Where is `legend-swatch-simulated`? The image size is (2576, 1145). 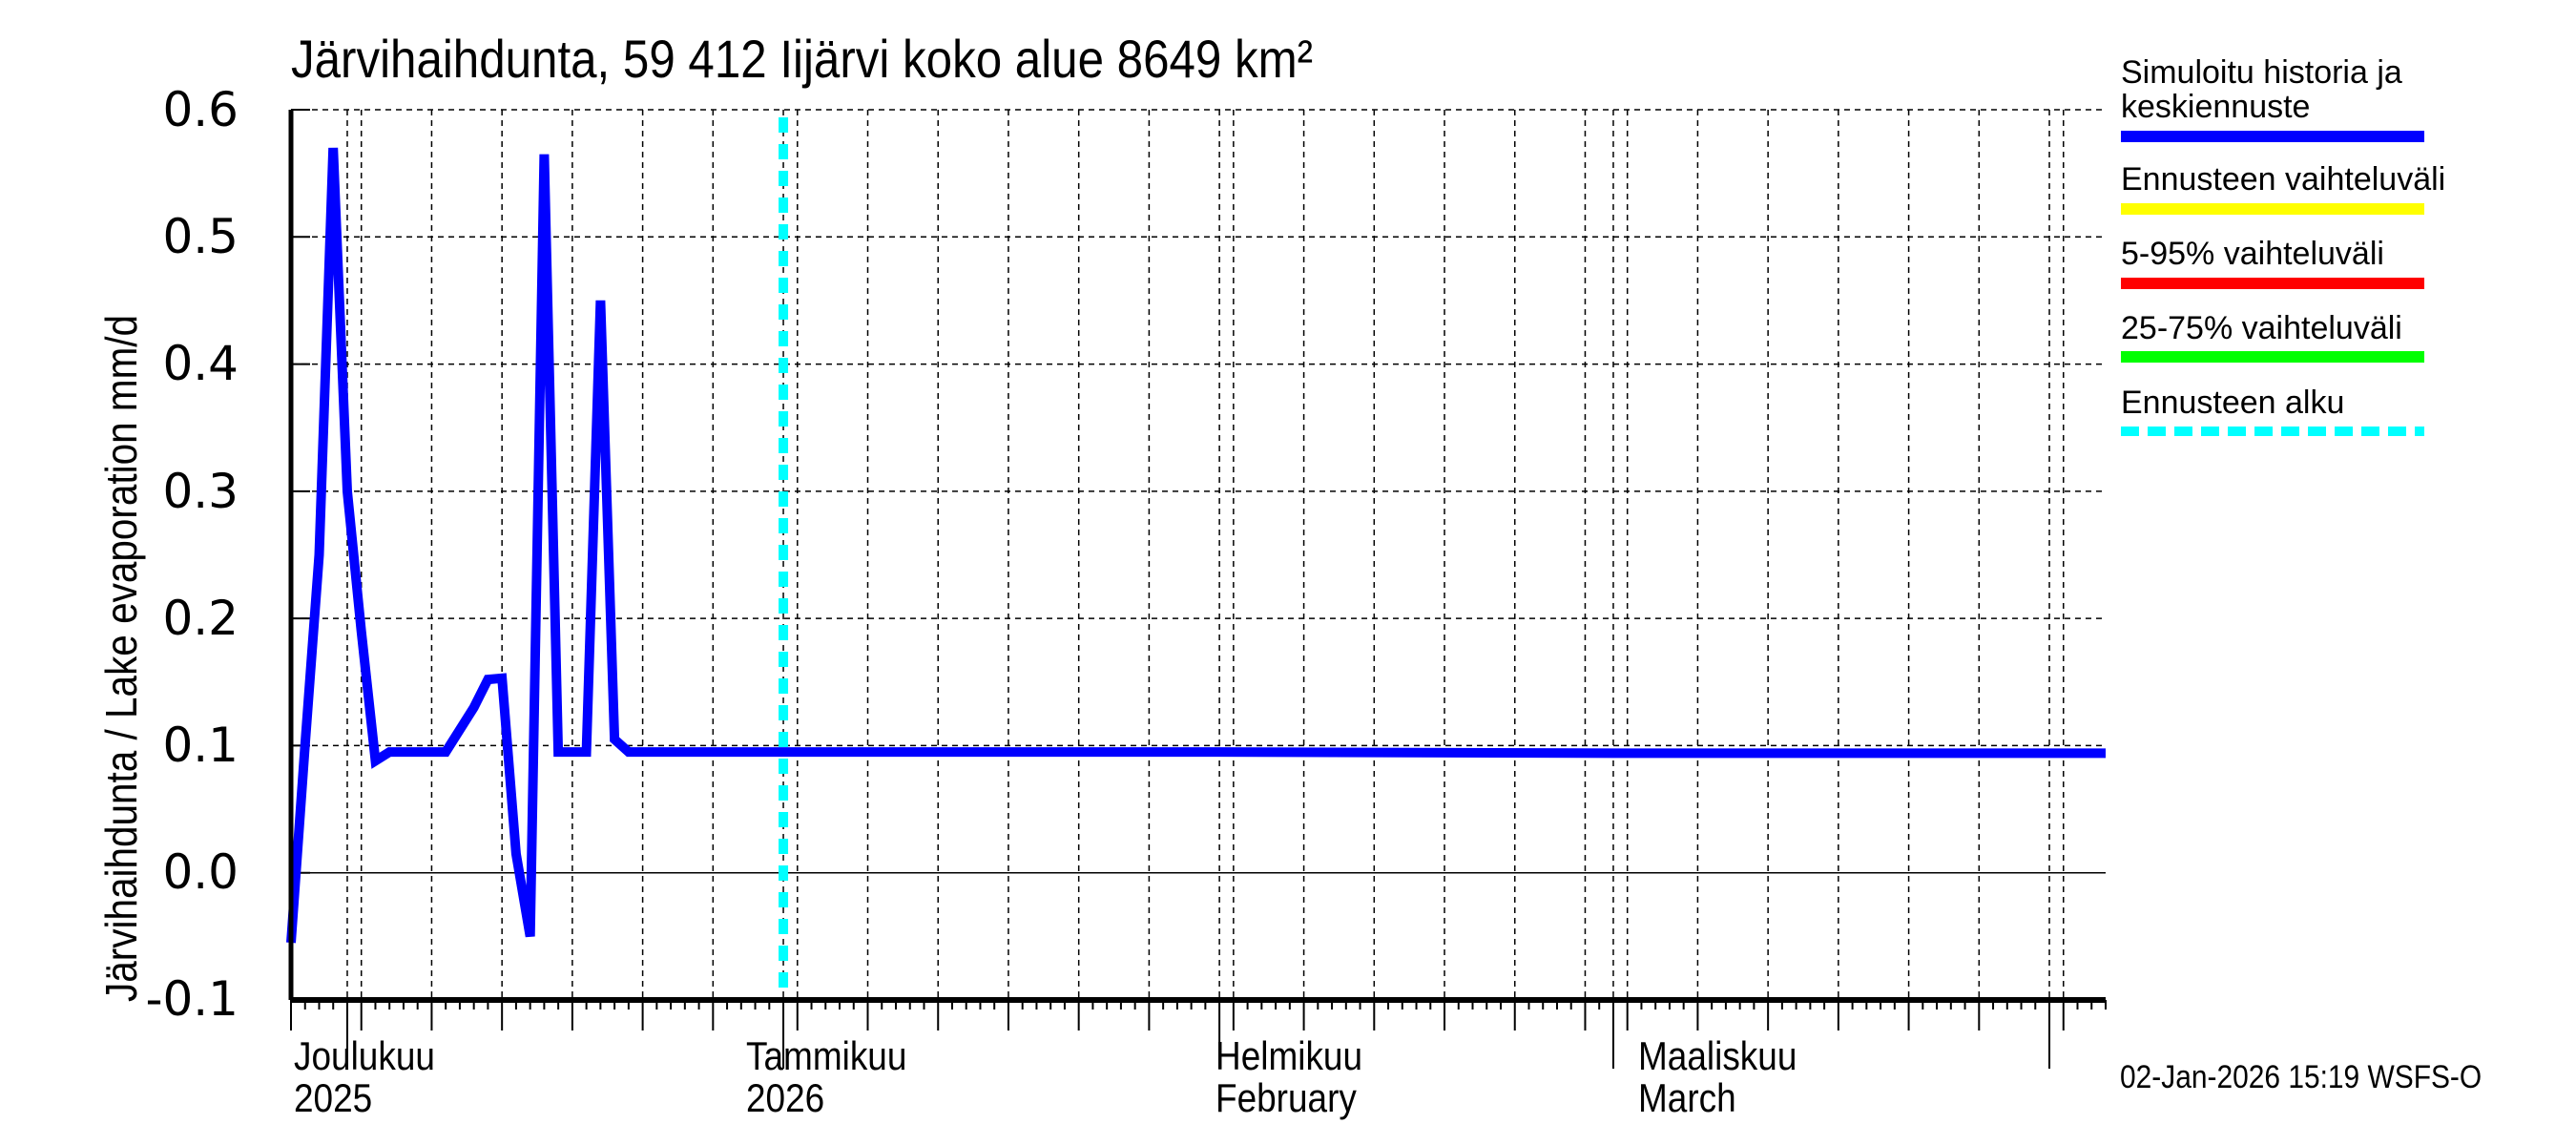 legend-swatch-simulated is located at coordinates (2272, 137).